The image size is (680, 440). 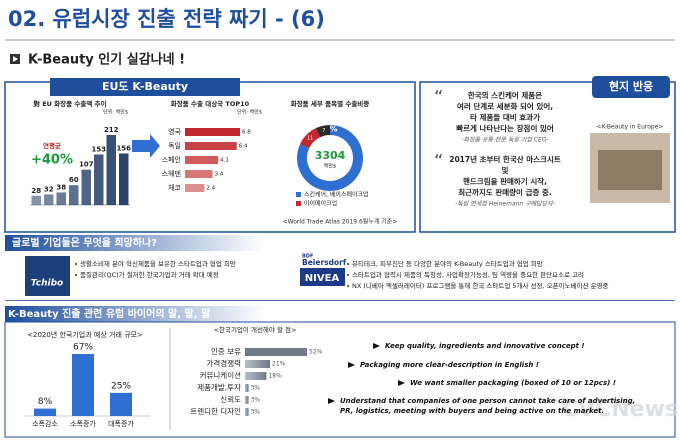 What do you see at coordinates (15, 59) in the screenshot?
I see `bullet-arrow` at bounding box center [15, 59].